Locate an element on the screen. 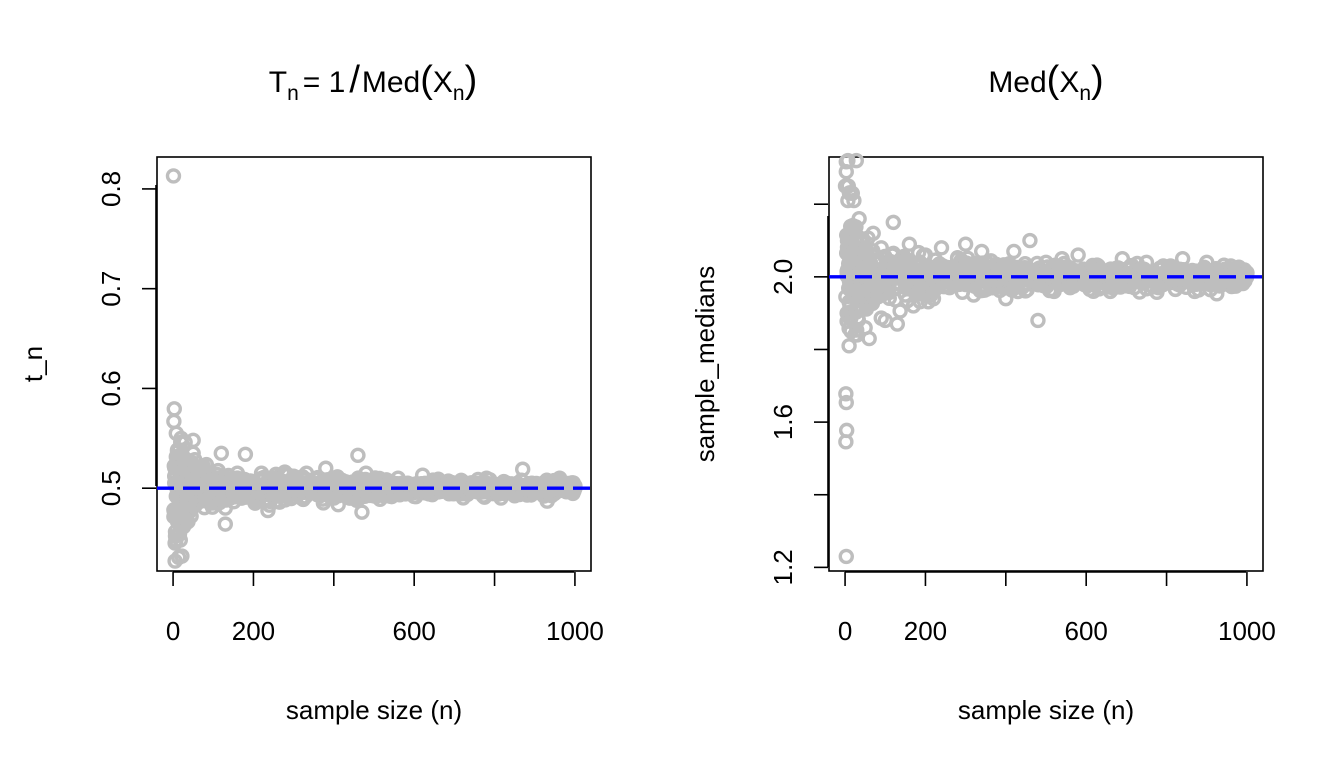 The width and height of the screenshot is (1344, 773). x-tick-label: 200 is located at coordinates (253, 631).